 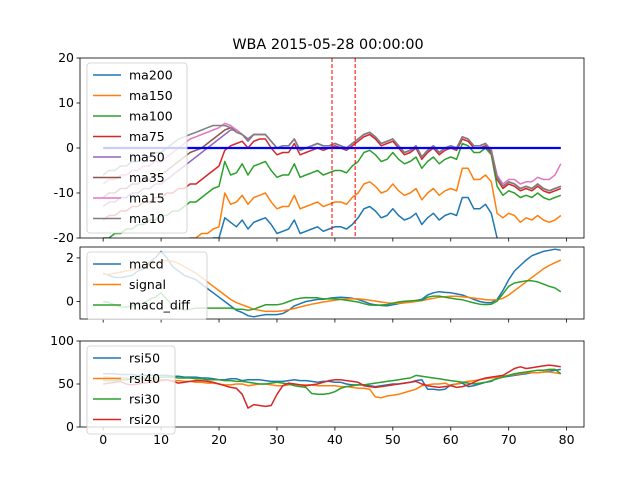 I want to click on panel-2-plot-area, so click(x=332, y=386).